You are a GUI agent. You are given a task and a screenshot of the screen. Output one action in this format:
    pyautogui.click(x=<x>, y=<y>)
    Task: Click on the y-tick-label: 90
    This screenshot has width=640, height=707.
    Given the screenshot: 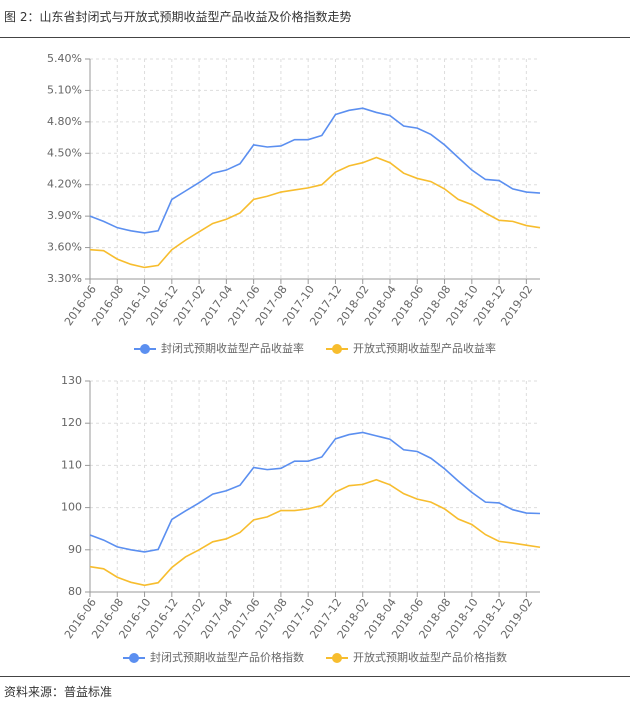 What is the action you would take?
    pyautogui.click(x=75, y=549)
    